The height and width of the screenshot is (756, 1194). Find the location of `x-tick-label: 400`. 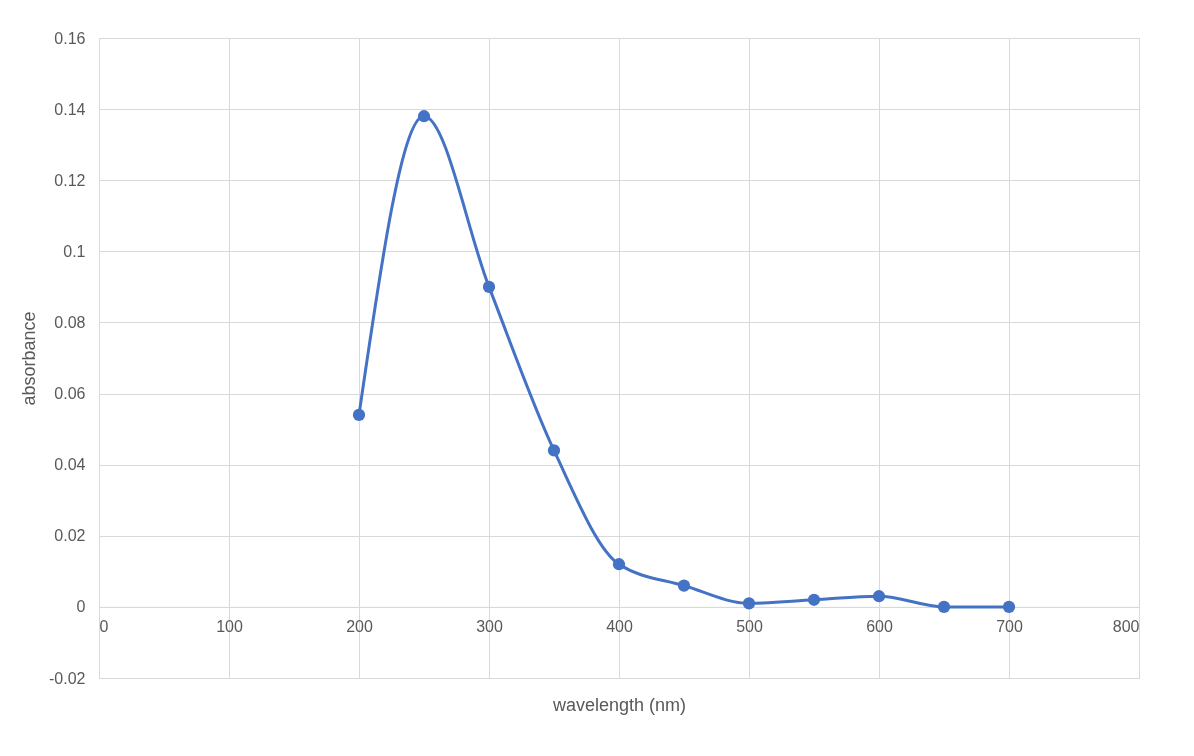

x-tick-label: 400 is located at coordinates (619, 627).